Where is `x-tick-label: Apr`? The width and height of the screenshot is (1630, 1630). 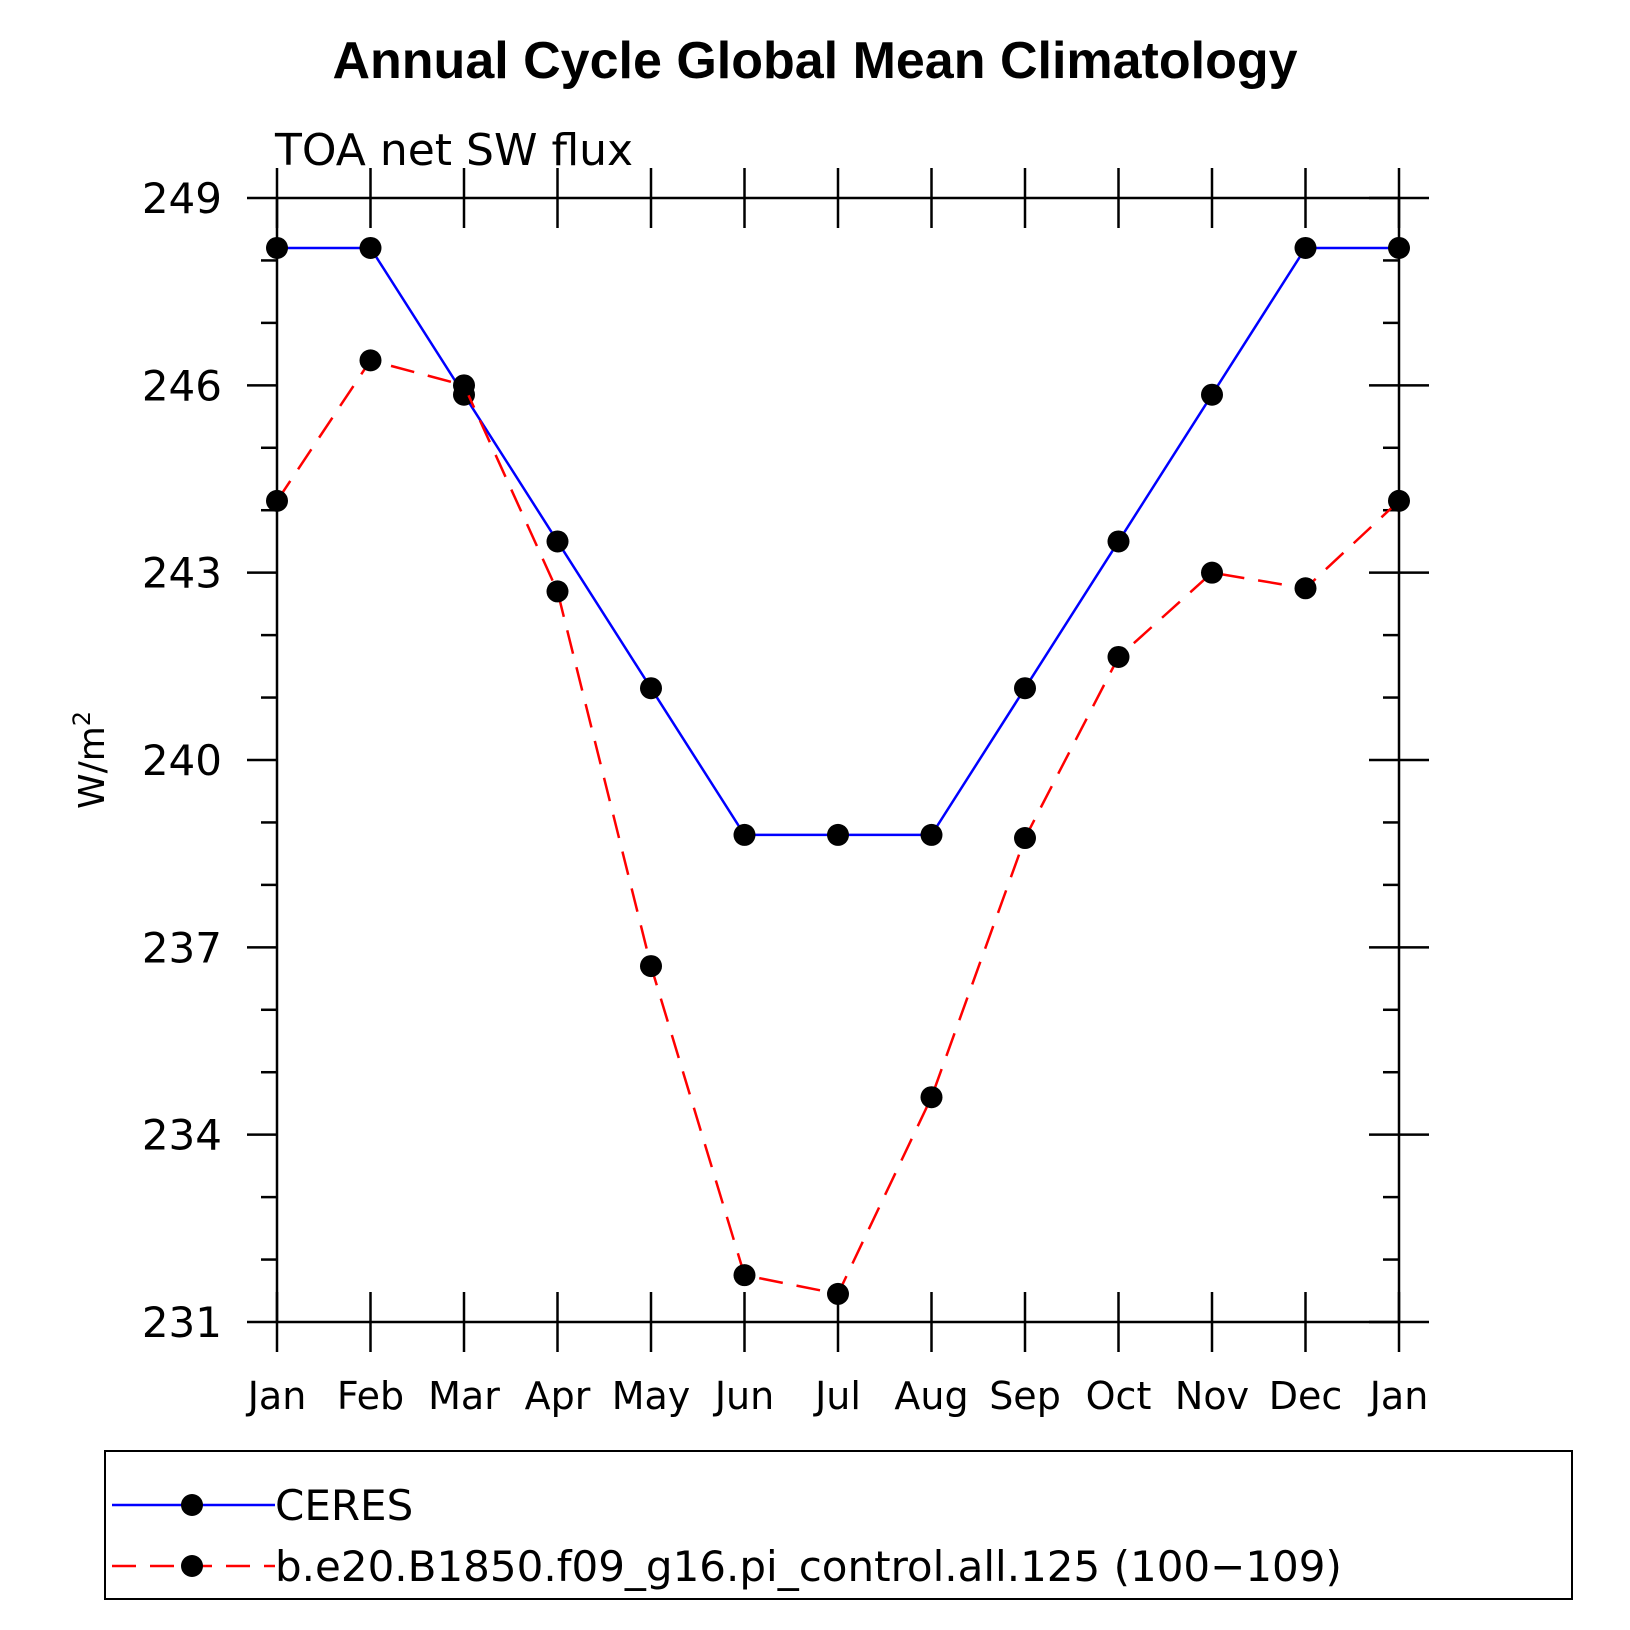
x-tick-label: Apr is located at coordinates (558, 1396).